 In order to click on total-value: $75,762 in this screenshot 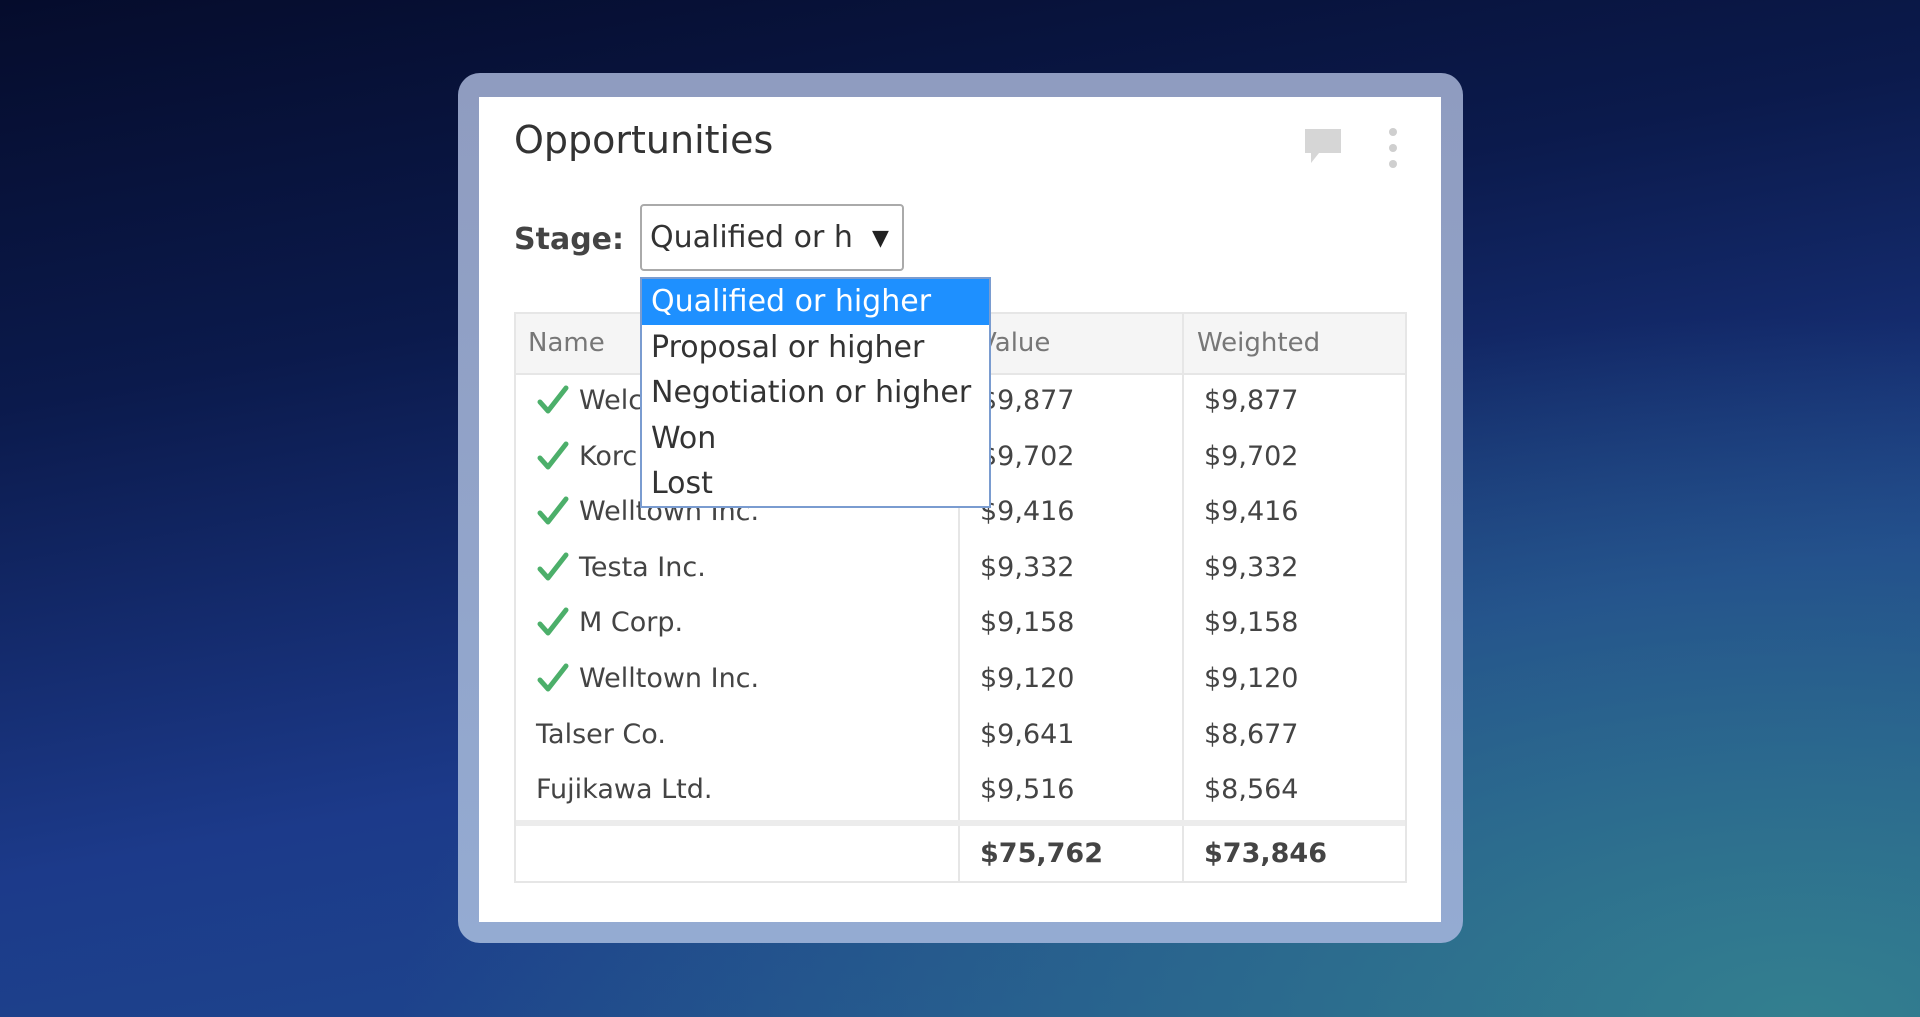, I will do `click(1041, 853)`.